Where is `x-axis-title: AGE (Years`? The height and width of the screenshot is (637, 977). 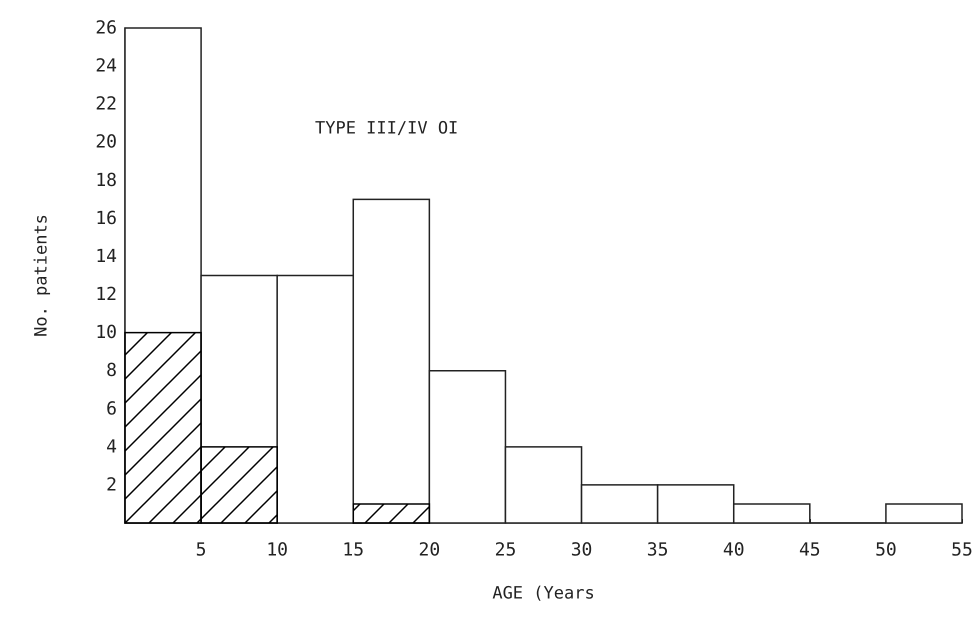 x-axis-title: AGE (Years is located at coordinates (543, 594).